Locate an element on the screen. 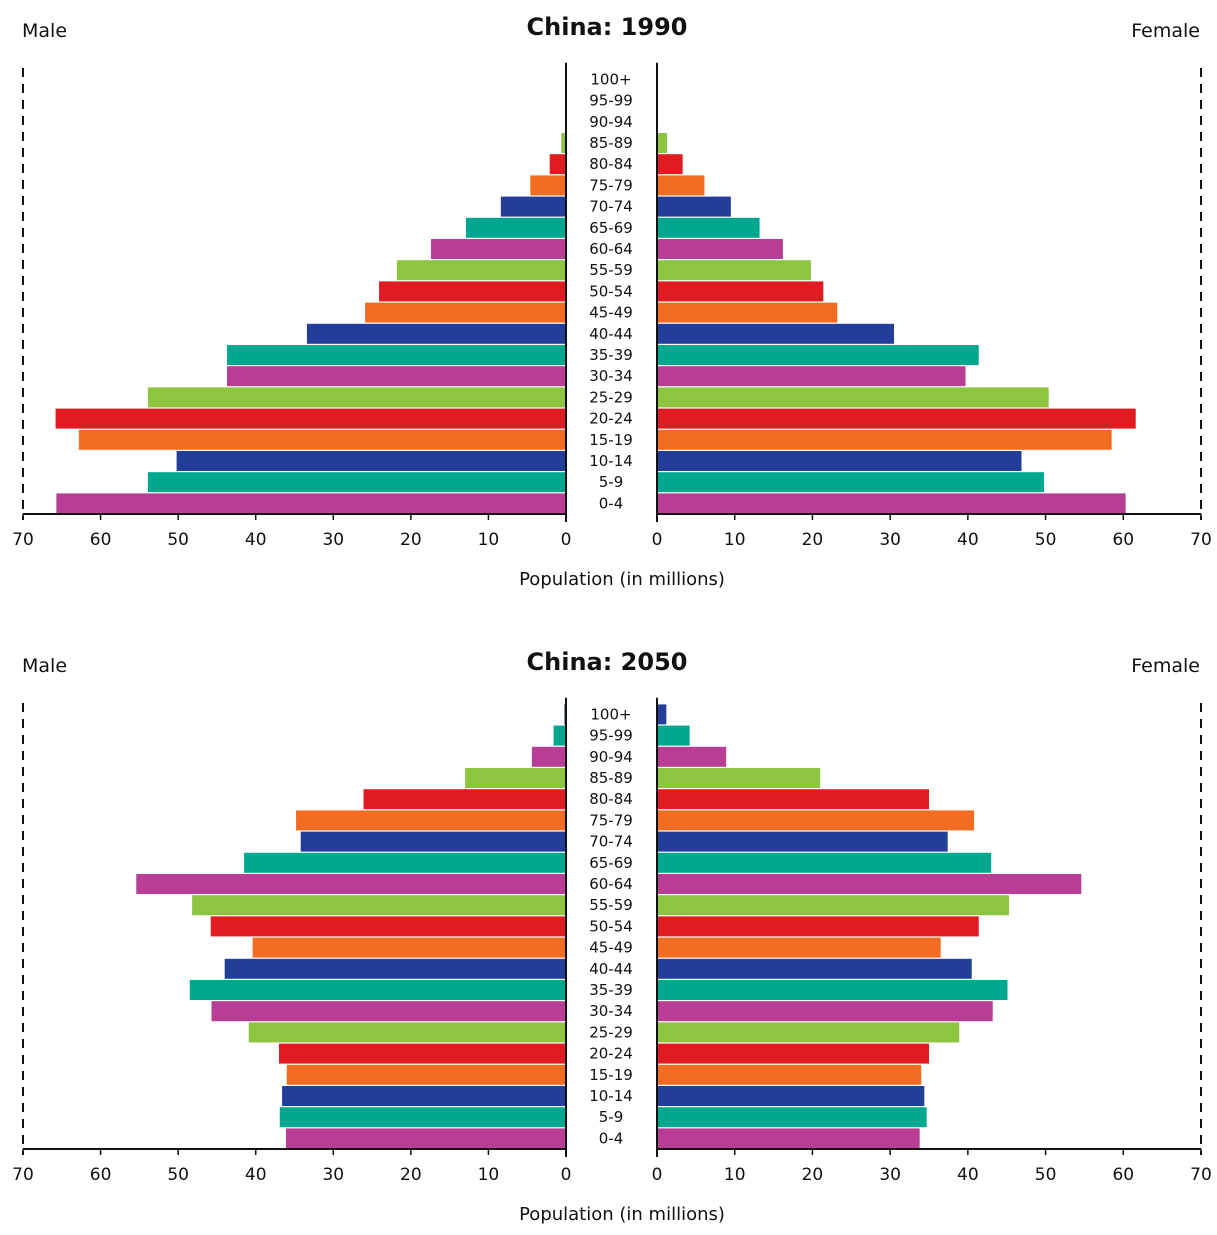 This screenshot has width=1217, height=1235. age-label: 25-29 is located at coordinates (611, 397).